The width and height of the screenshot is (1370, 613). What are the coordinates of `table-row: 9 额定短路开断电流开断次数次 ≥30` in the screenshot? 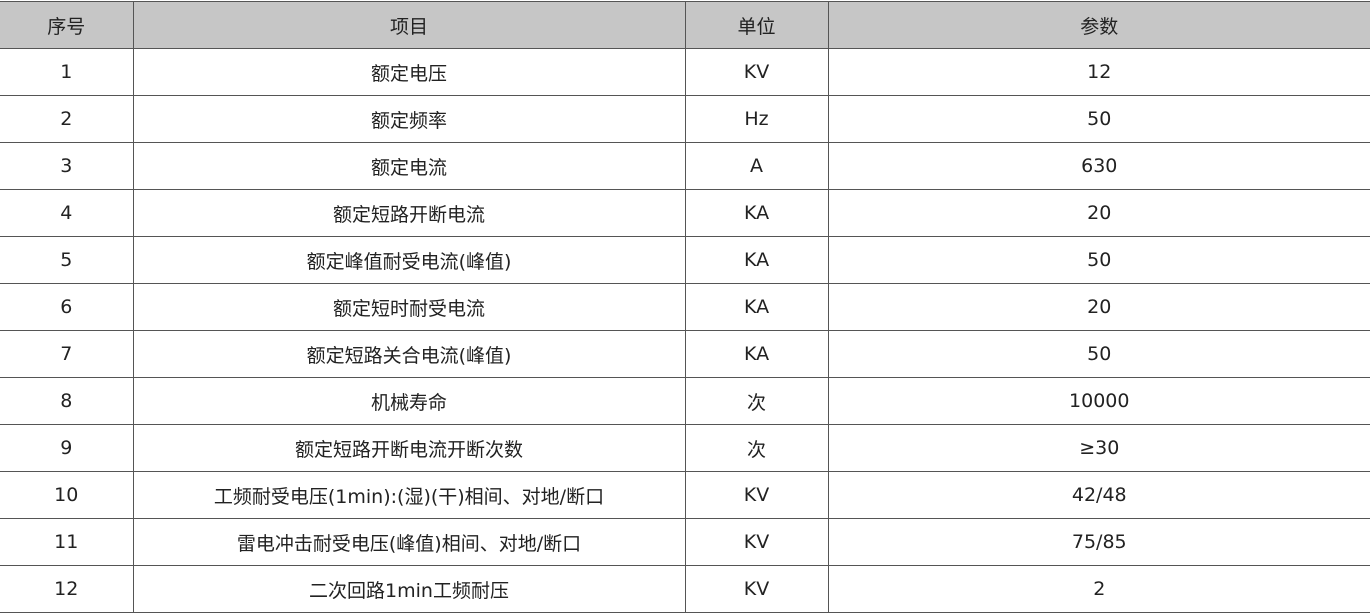 It's located at (685, 448).